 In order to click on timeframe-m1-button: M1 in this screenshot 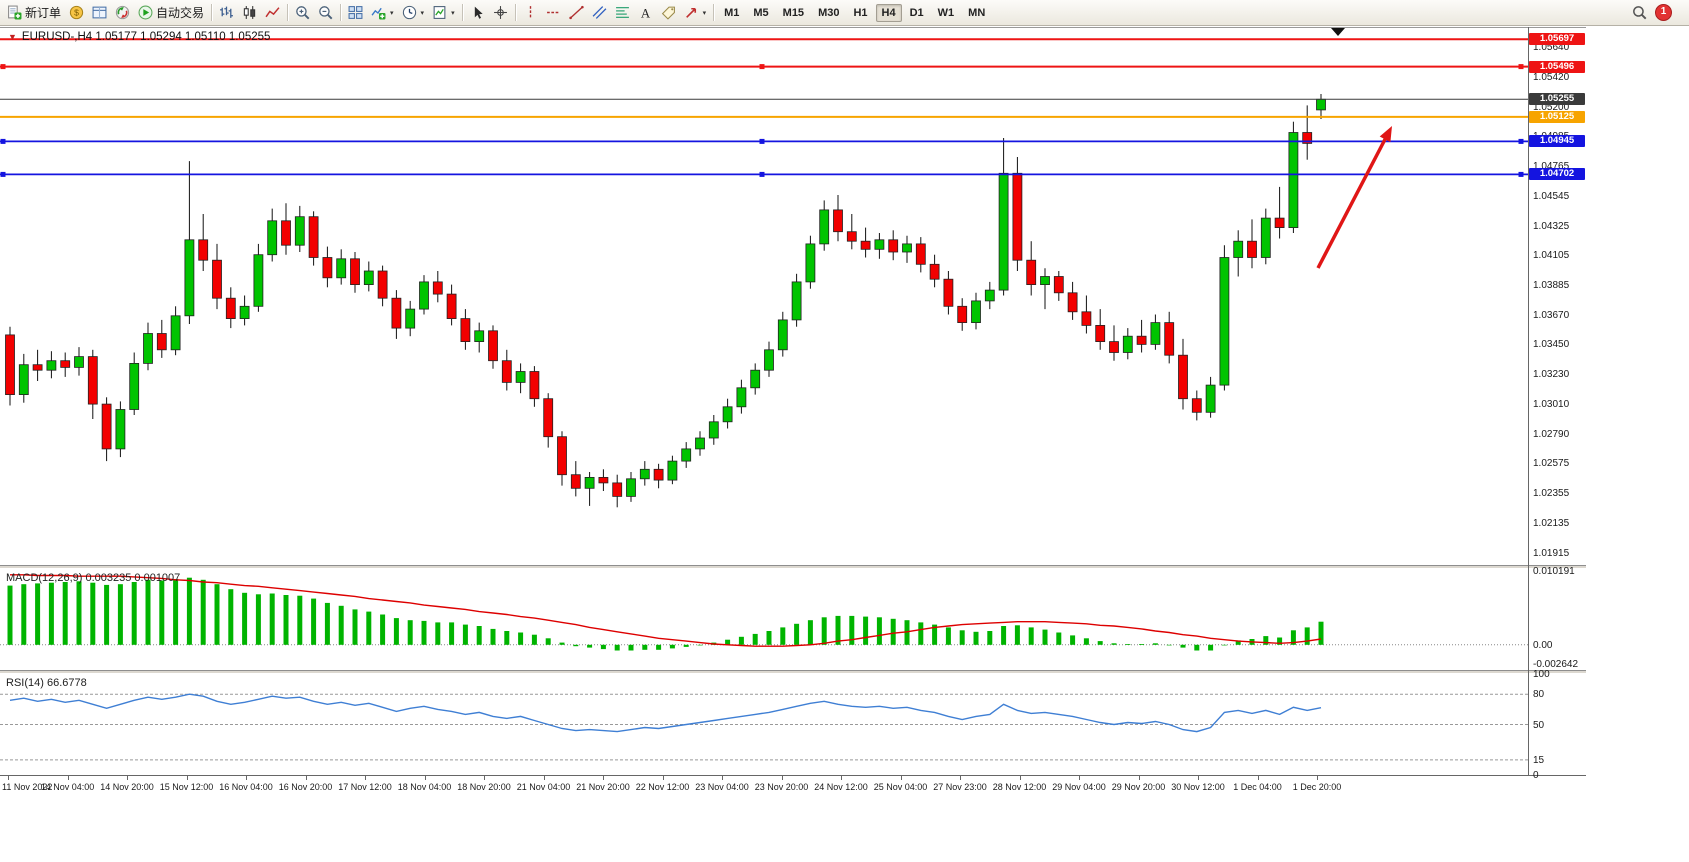, I will do `click(732, 12)`.